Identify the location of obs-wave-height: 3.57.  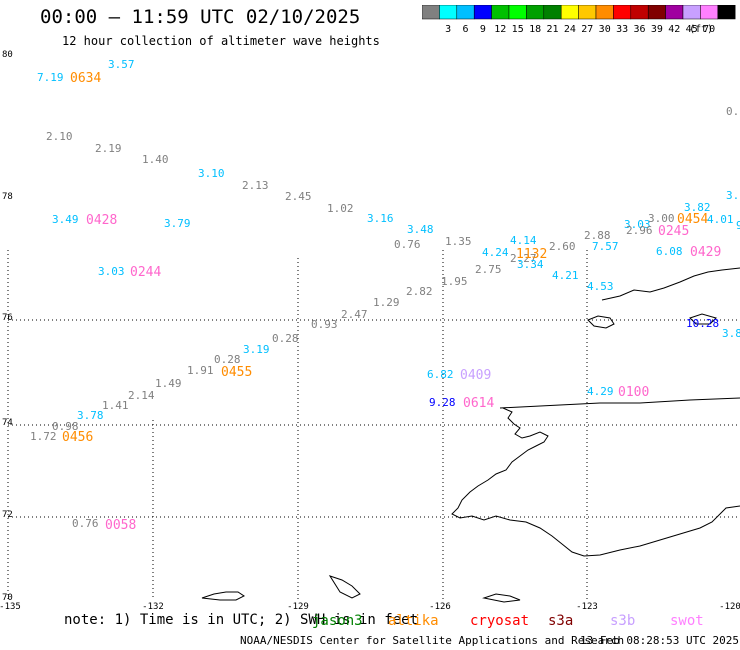
(121, 64).